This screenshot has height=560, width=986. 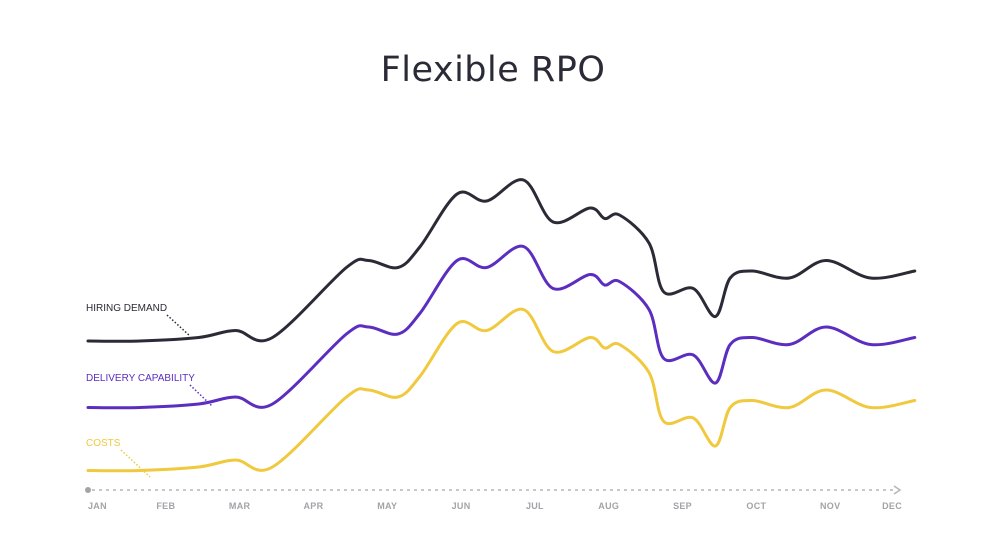 I want to click on x-tick-label: SEP, so click(x=682, y=506).